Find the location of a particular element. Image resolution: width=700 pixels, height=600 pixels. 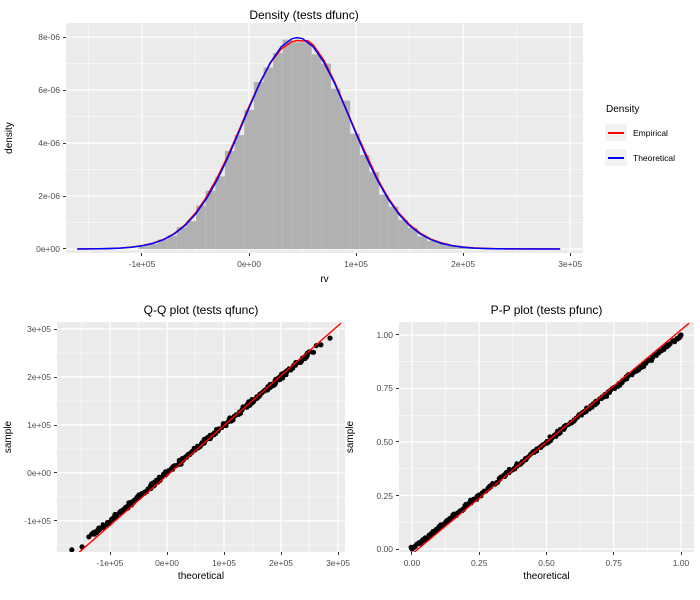

qq-x-tick-label: 1e+05 is located at coordinates (224, 563).